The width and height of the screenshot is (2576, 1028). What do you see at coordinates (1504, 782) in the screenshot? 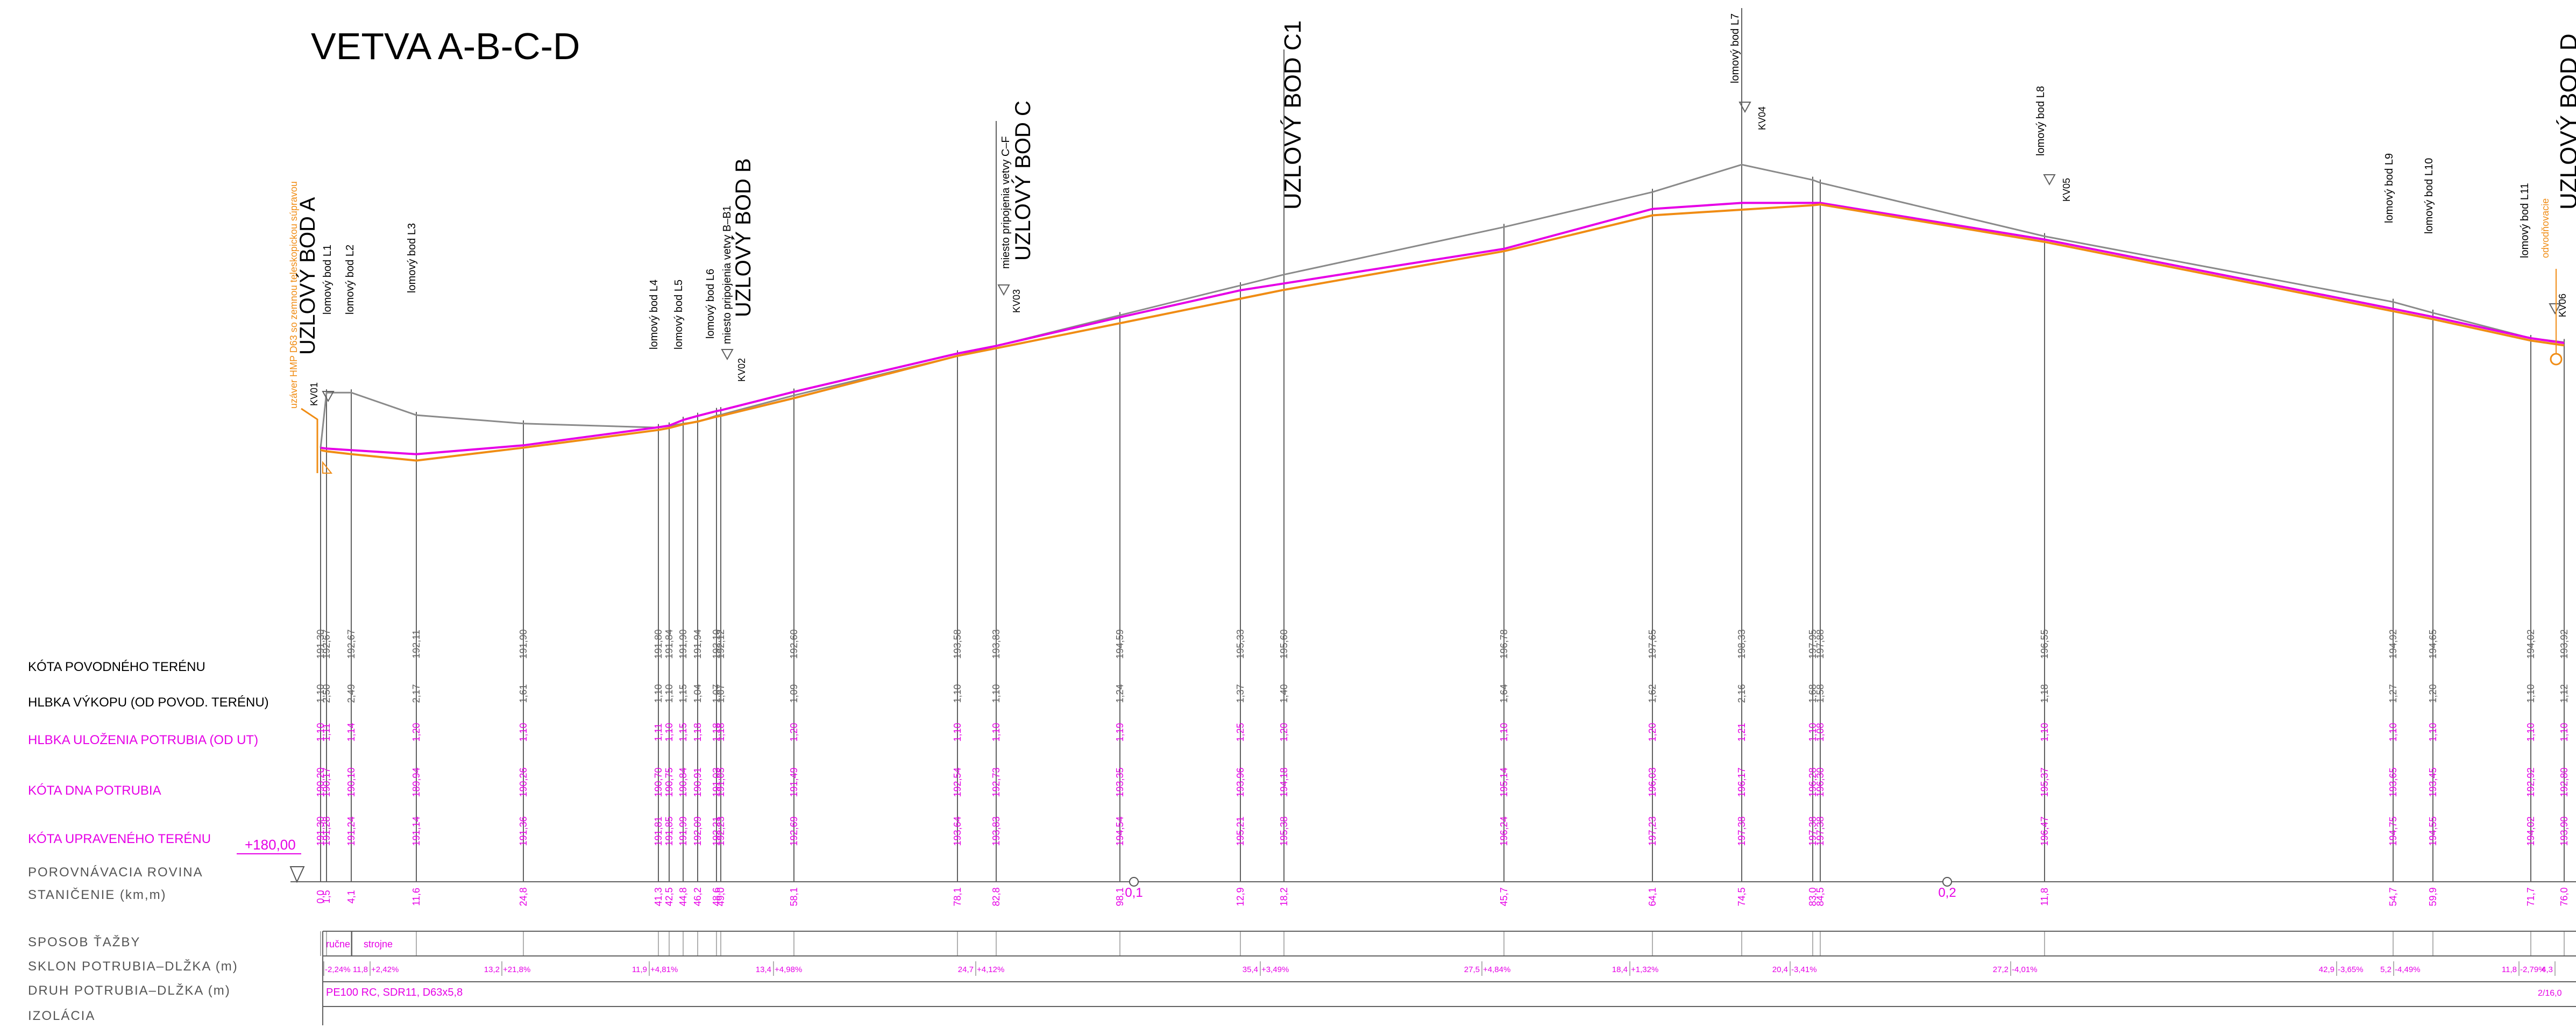
I see `value-bottom: 195,14` at bounding box center [1504, 782].